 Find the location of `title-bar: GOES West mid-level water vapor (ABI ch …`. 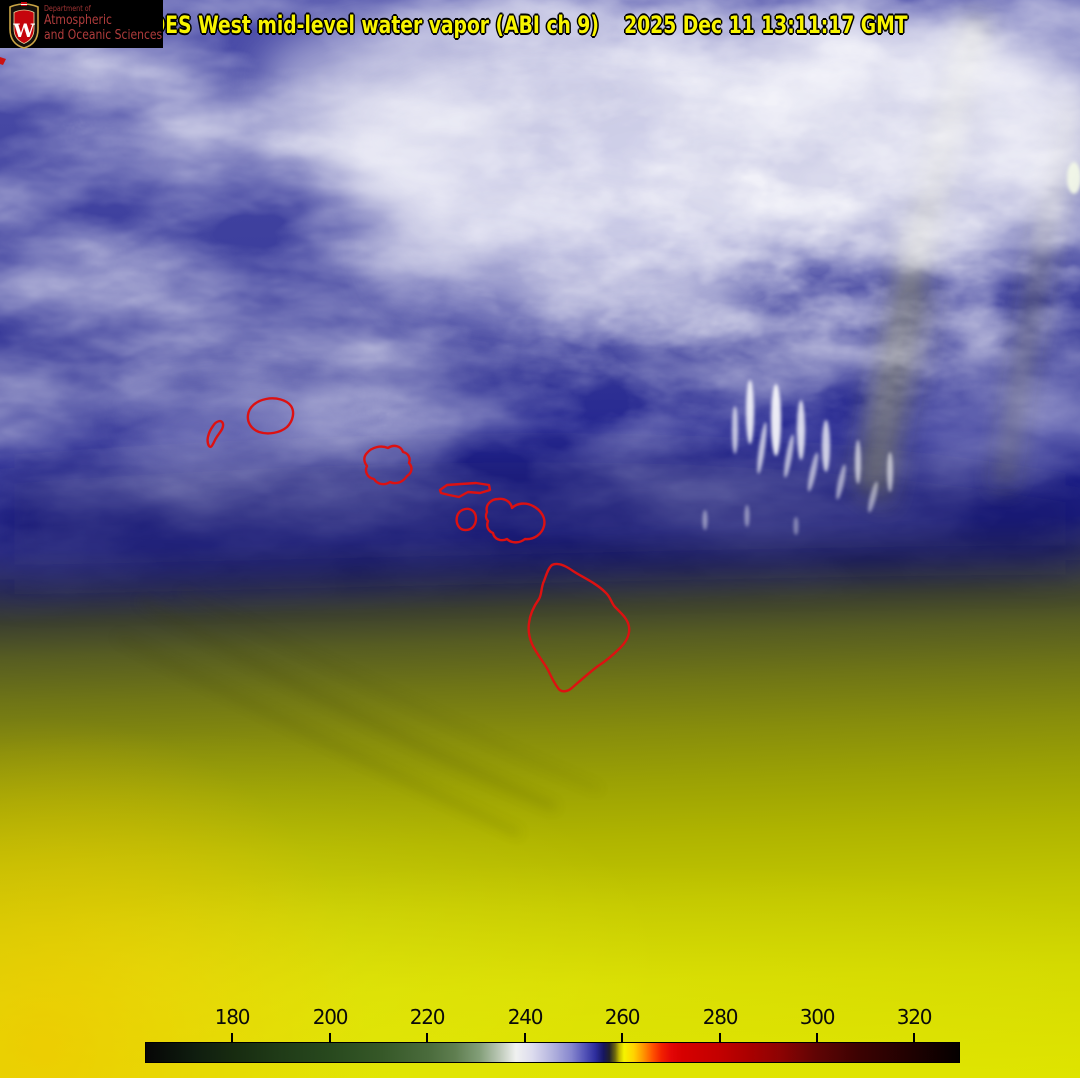

title-bar: GOES West mid-level water vapor (ABI ch … is located at coordinates (521, 25).